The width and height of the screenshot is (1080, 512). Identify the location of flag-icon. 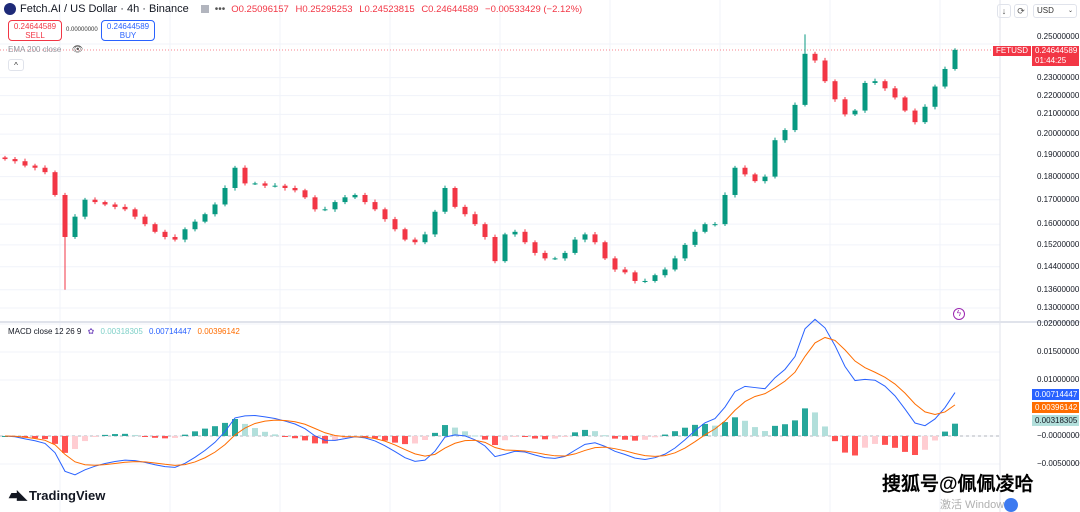
(204, 9).